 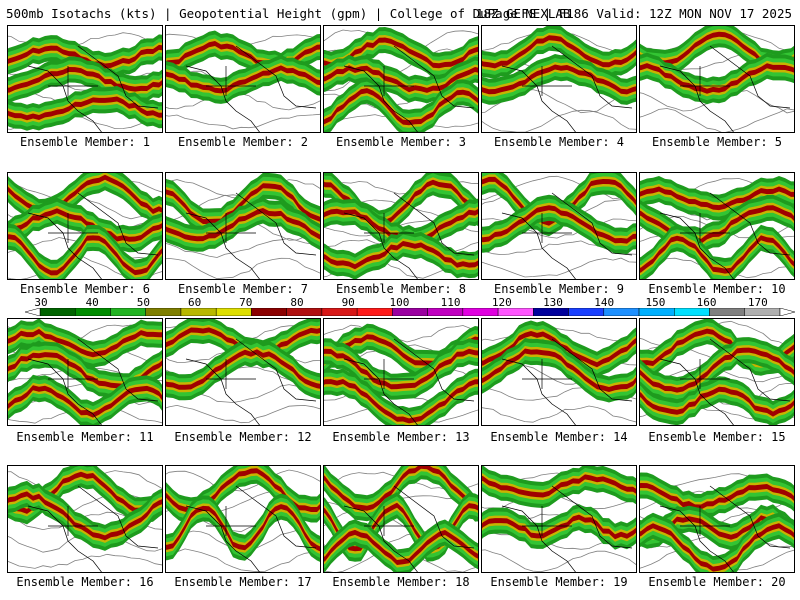 What do you see at coordinates (401, 289) in the screenshot?
I see `ensemble-member-label: Ensemble Member: 8` at bounding box center [401, 289].